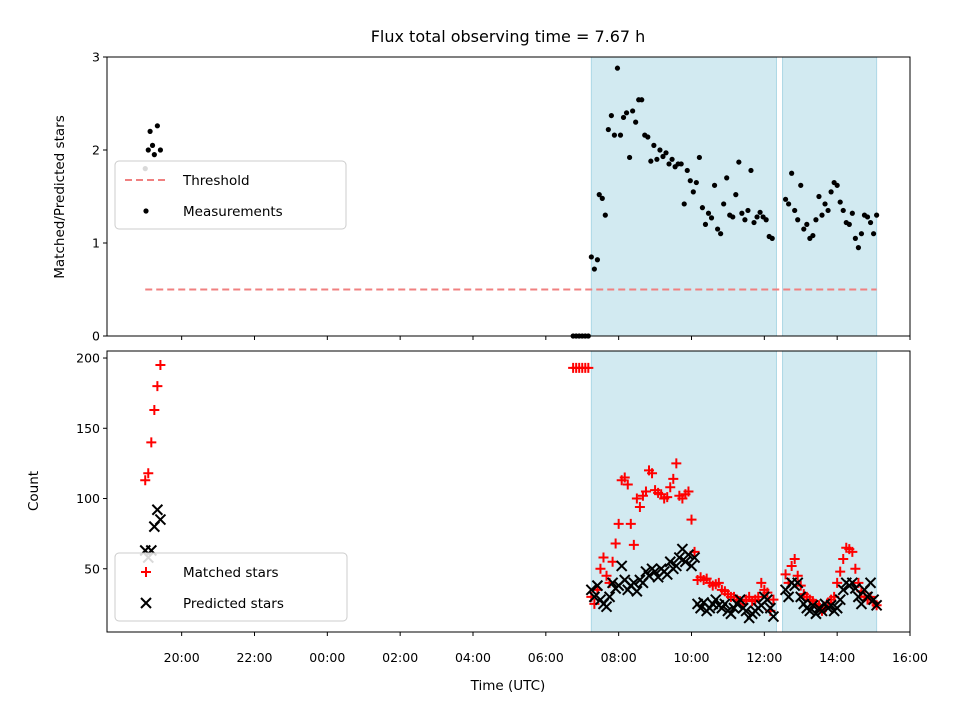 The height and width of the screenshot is (720, 960). Describe the element at coordinates (231, 587) in the screenshot. I see `legend-box` at that location.